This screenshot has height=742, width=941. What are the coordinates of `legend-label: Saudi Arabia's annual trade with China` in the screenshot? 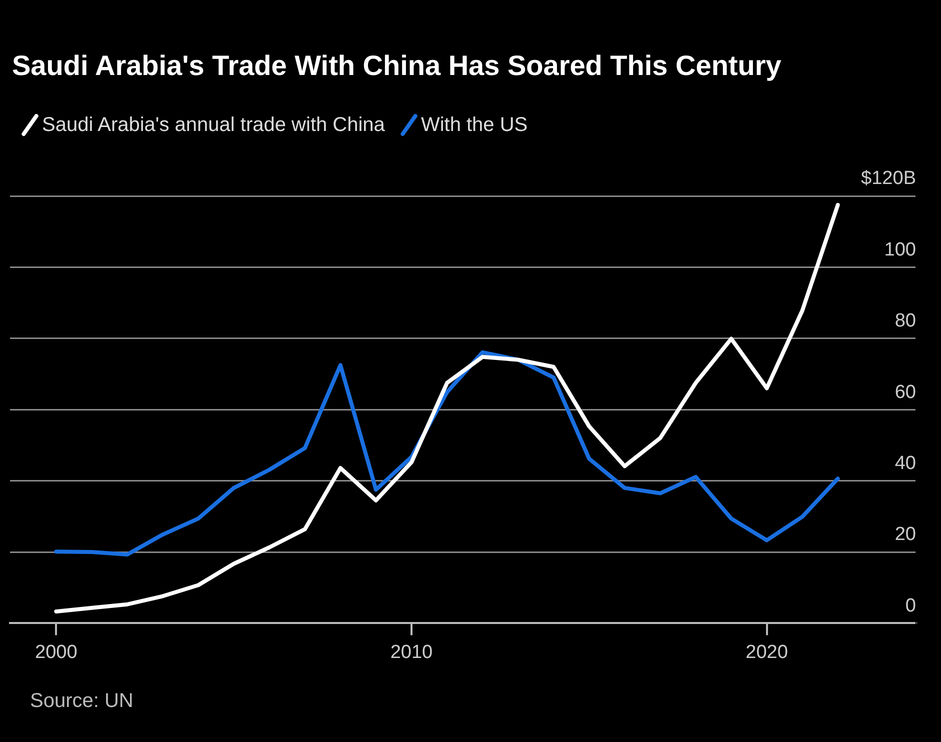 It's located at (213, 125).